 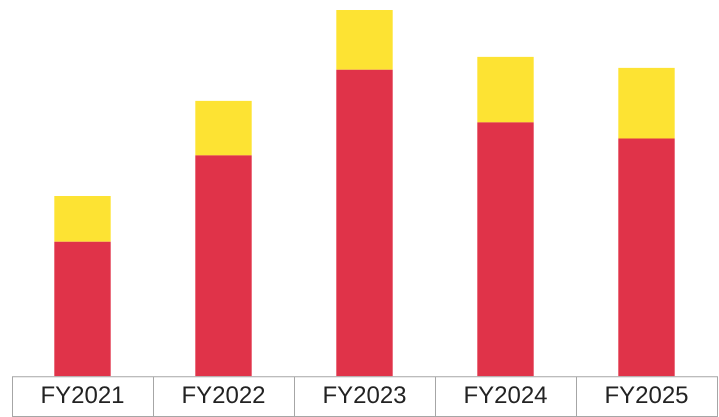 I want to click on x-tick-label: FY2023, so click(x=364, y=396).